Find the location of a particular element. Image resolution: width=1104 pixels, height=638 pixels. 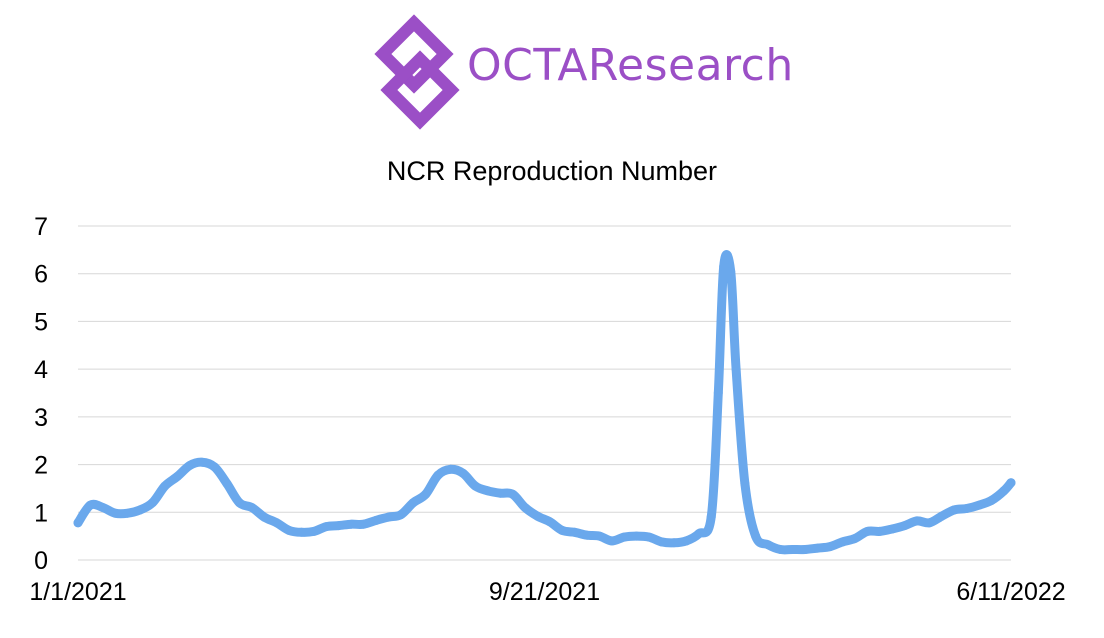

logo-lower-diamond is located at coordinates (420, 90).